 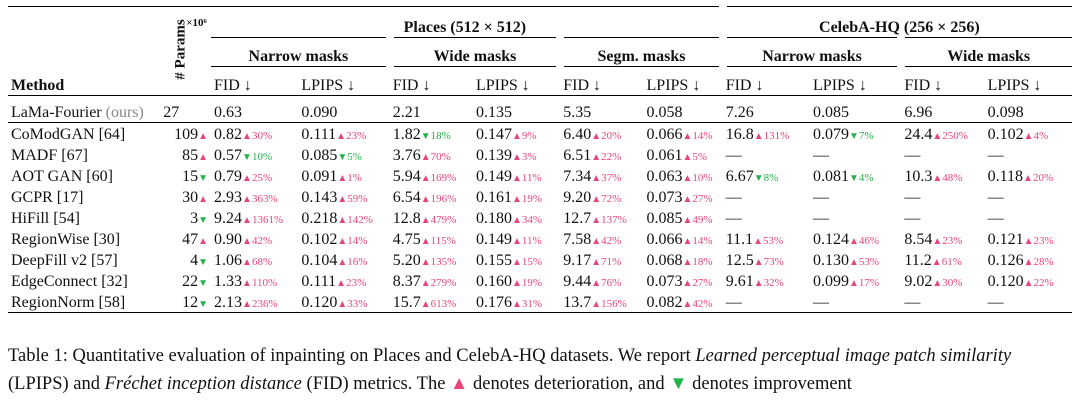 What do you see at coordinates (493, 176) in the screenshot?
I see `metric-value: 0.149` at bounding box center [493, 176].